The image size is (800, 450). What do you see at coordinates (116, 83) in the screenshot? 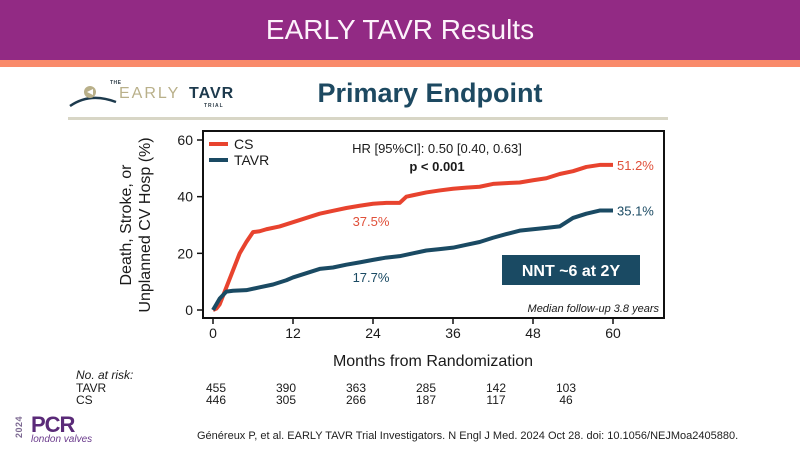
I see `logo-the: THE` at bounding box center [116, 83].